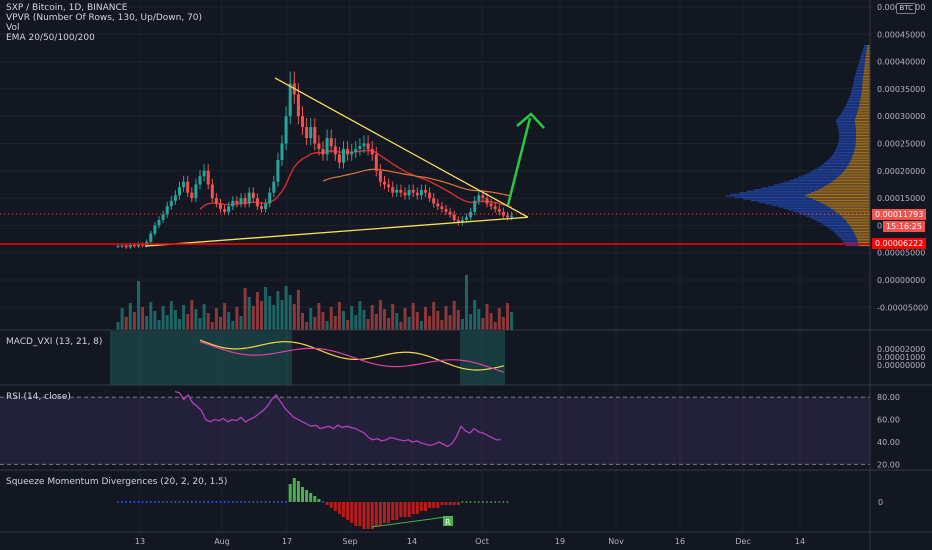  Describe the element at coordinates (352, 357) in the screenshot. I see `macd-slow-line` at that location.